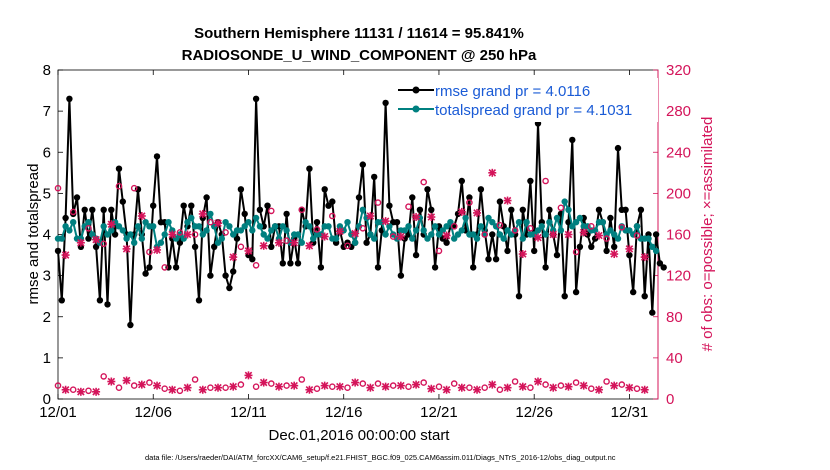  I want to click on y-left-tick-label: 3, so click(47, 276).